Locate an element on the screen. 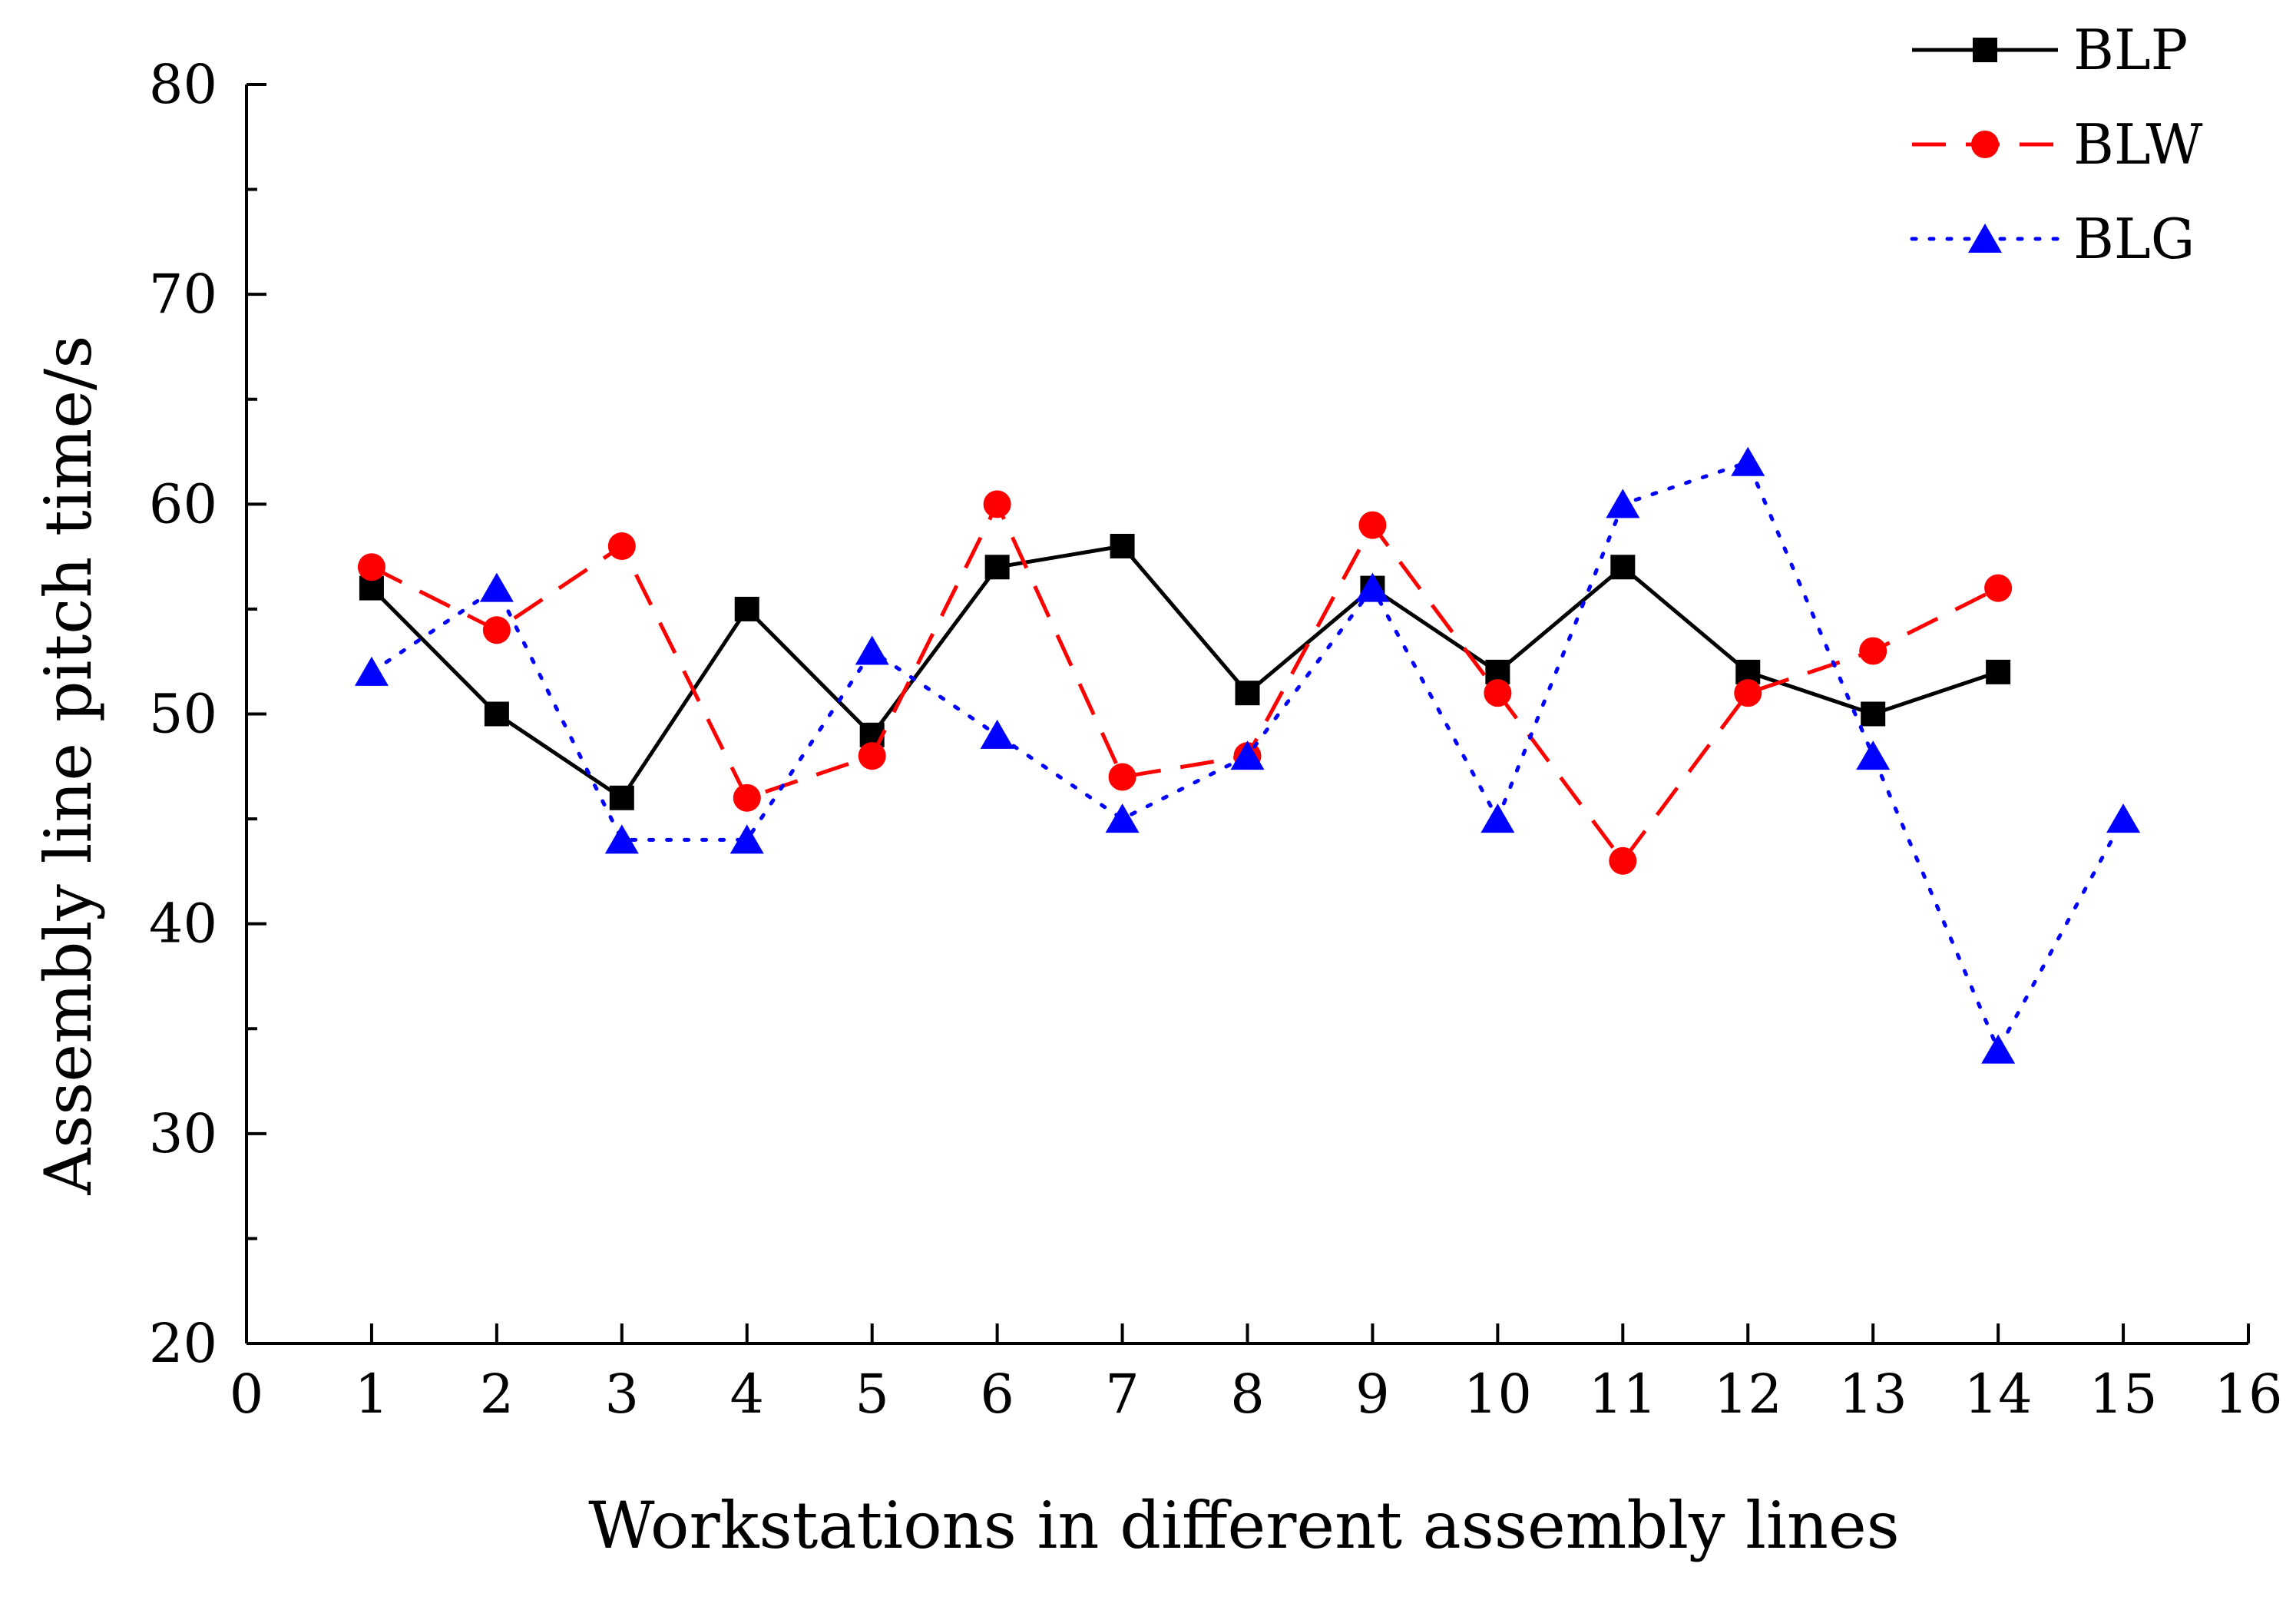 This screenshot has width=2296, height=1600. y-tick-label: 50 is located at coordinates (183, 714).